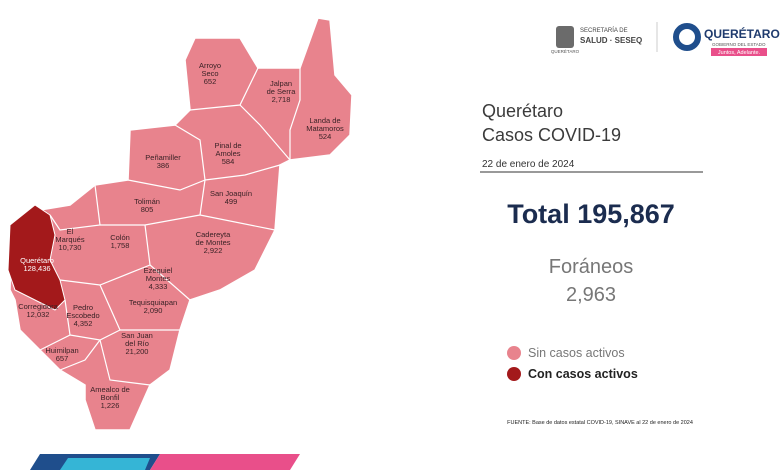 The height and width of the screenshot is (470, 780). I want to click on municipality-name: Ezequiel, so click(158, 270).